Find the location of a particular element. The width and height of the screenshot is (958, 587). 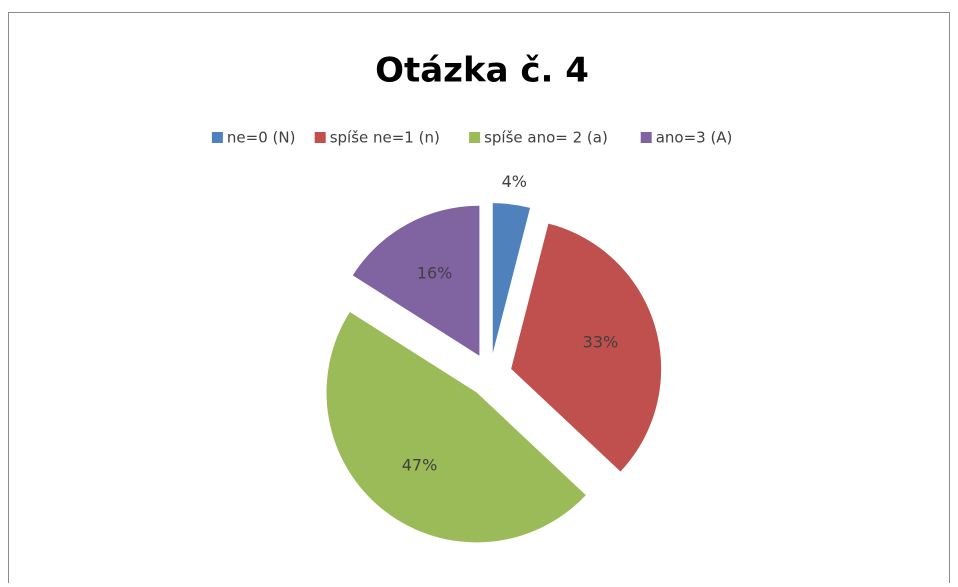

data-label: 47% is located at coordinates (420, 464).